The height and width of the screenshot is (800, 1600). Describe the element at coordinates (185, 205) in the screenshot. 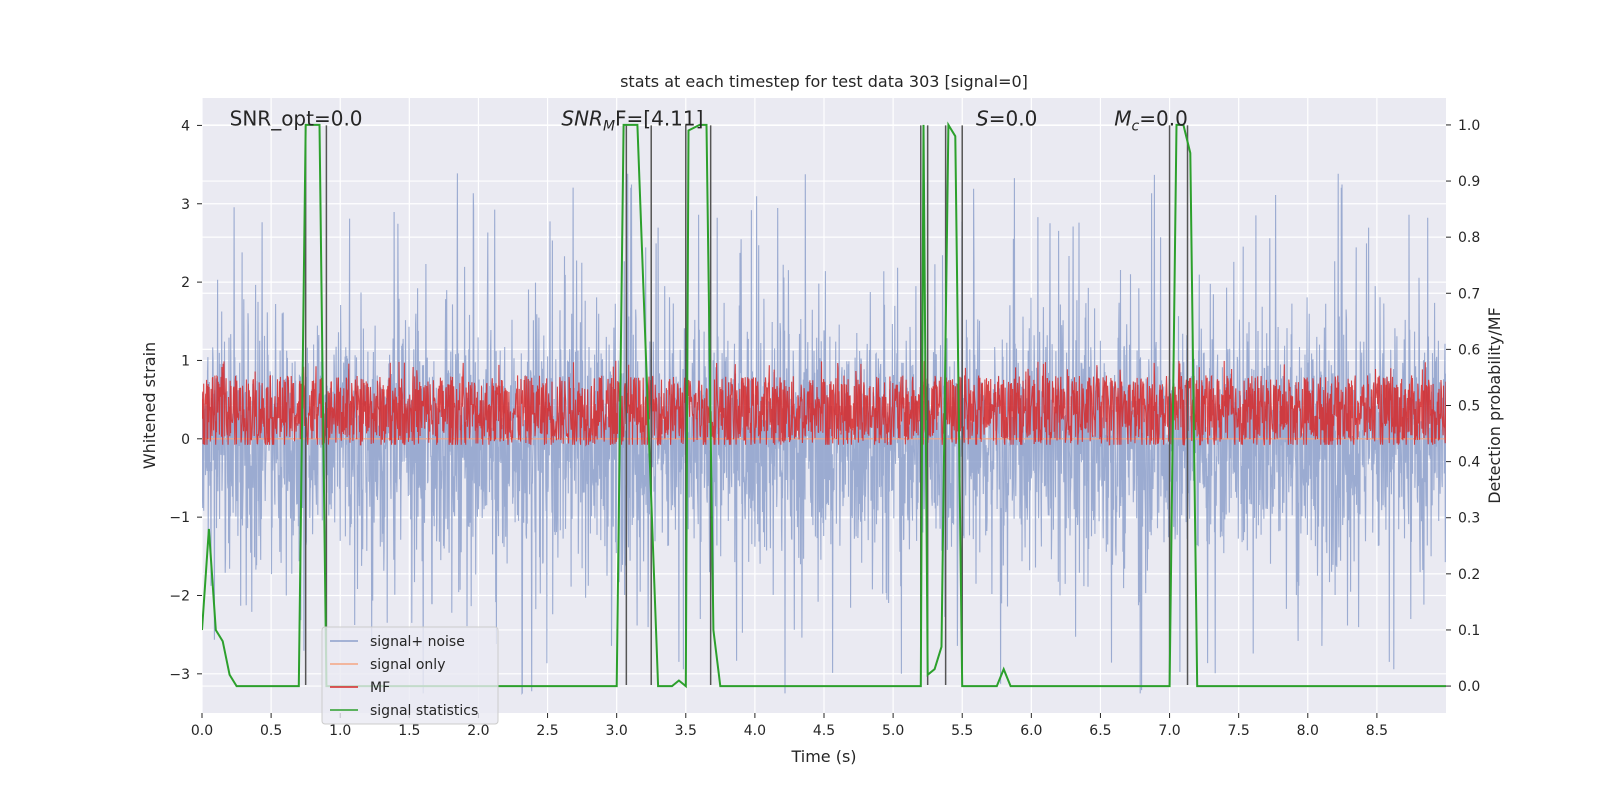

I see `y-tick-label: 3` at that location.